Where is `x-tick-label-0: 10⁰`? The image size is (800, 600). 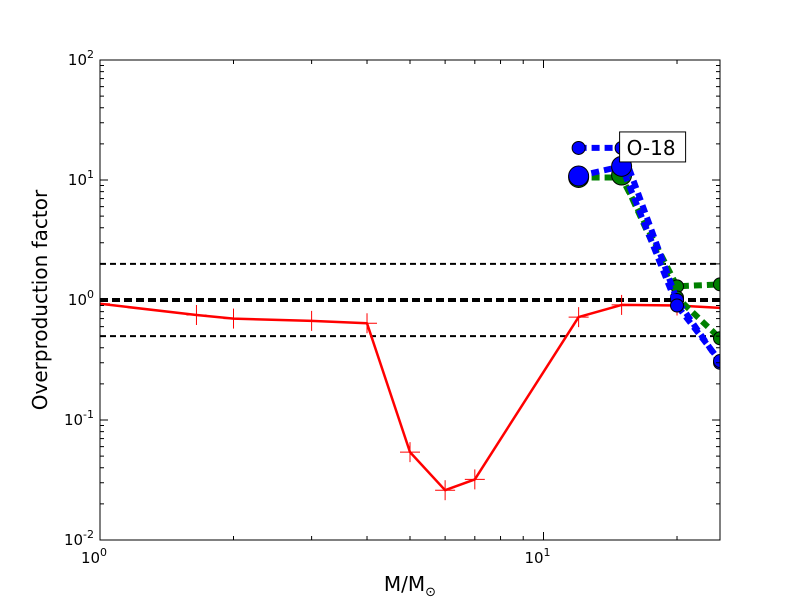
x-tick-label-0: 10⁰ is located at coordinates (94, 556).